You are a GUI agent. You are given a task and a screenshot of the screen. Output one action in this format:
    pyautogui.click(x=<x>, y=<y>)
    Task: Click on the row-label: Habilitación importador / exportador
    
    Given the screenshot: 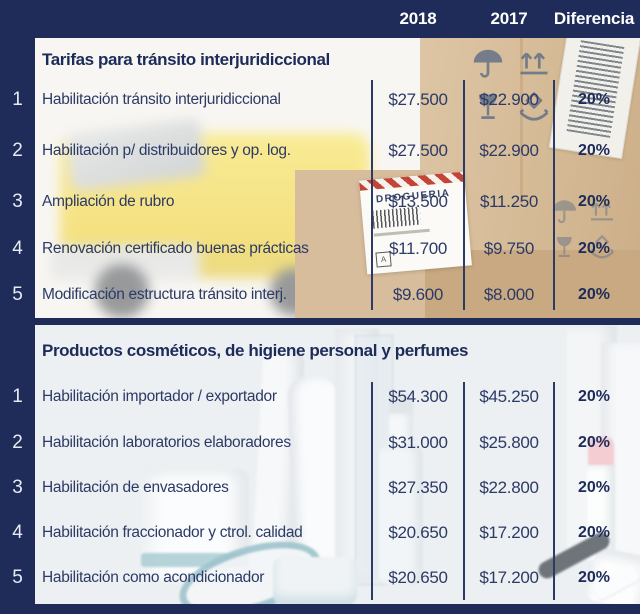 What is the action you would take?
    pyautogui.click(x=159, y=396)
    